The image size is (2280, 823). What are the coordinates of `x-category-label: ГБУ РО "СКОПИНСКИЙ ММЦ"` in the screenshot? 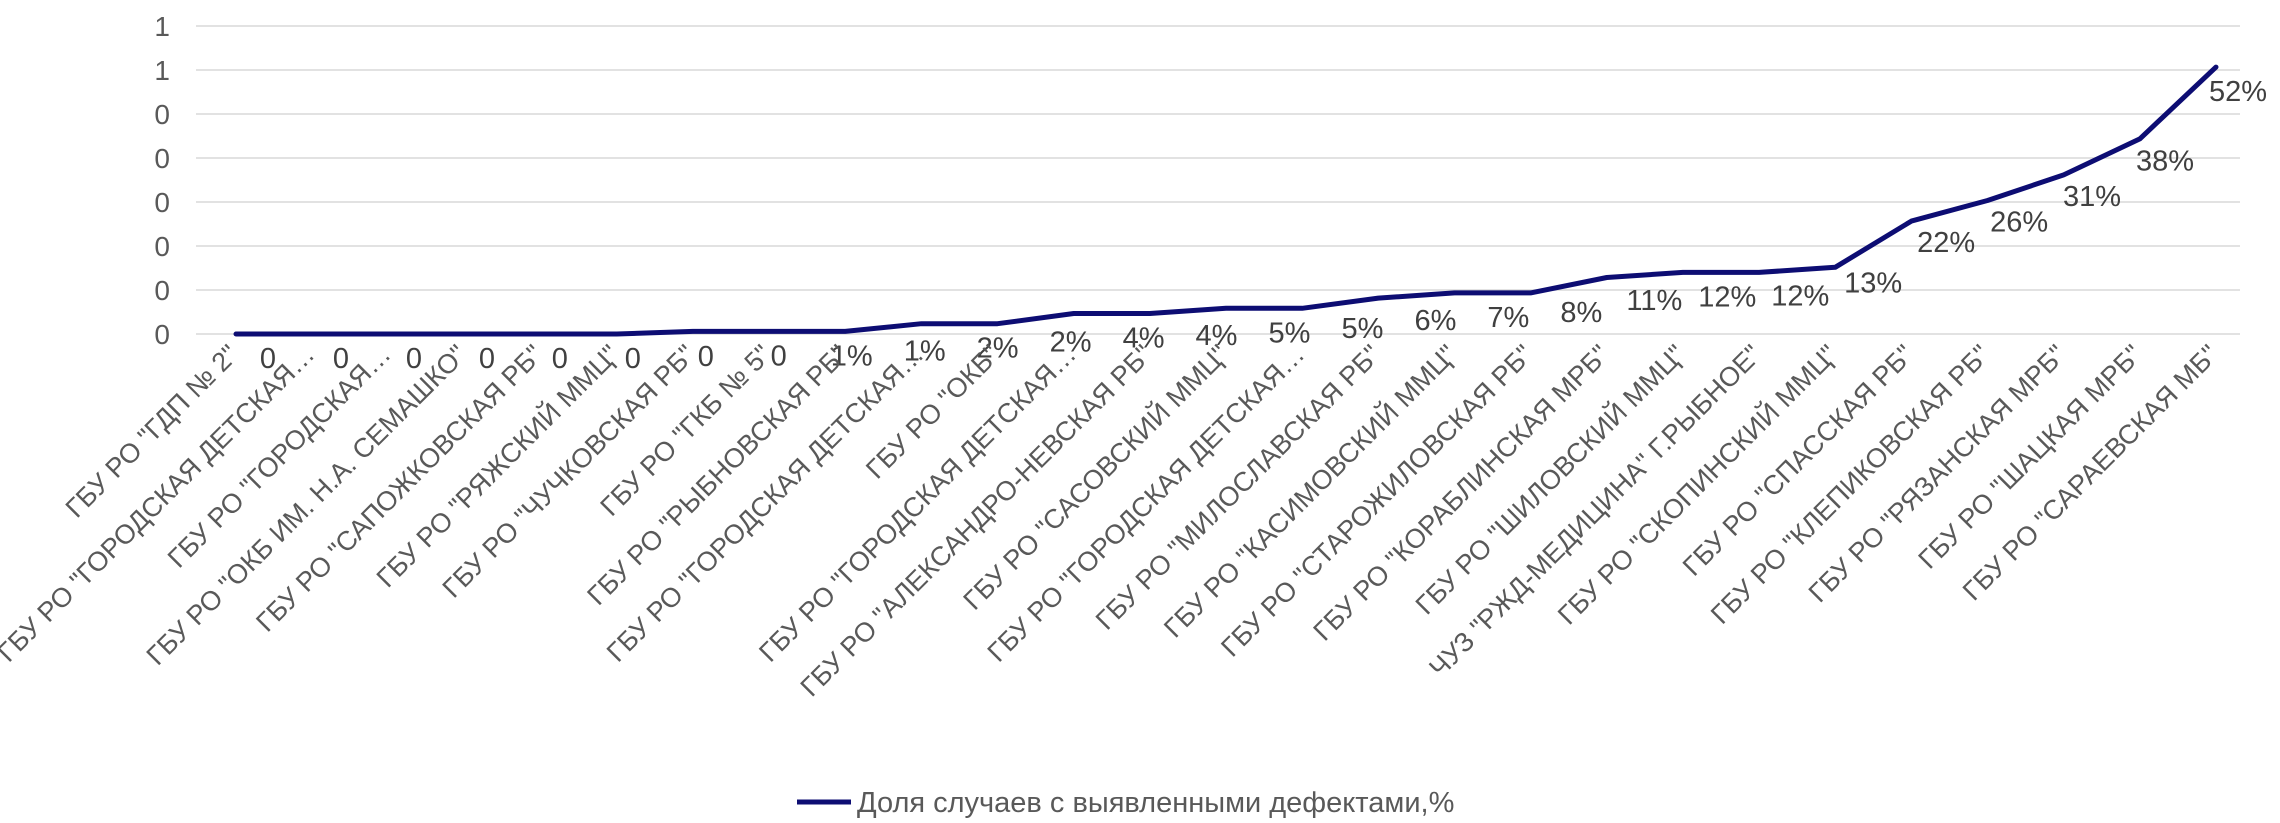 It's located at (1697, 484).